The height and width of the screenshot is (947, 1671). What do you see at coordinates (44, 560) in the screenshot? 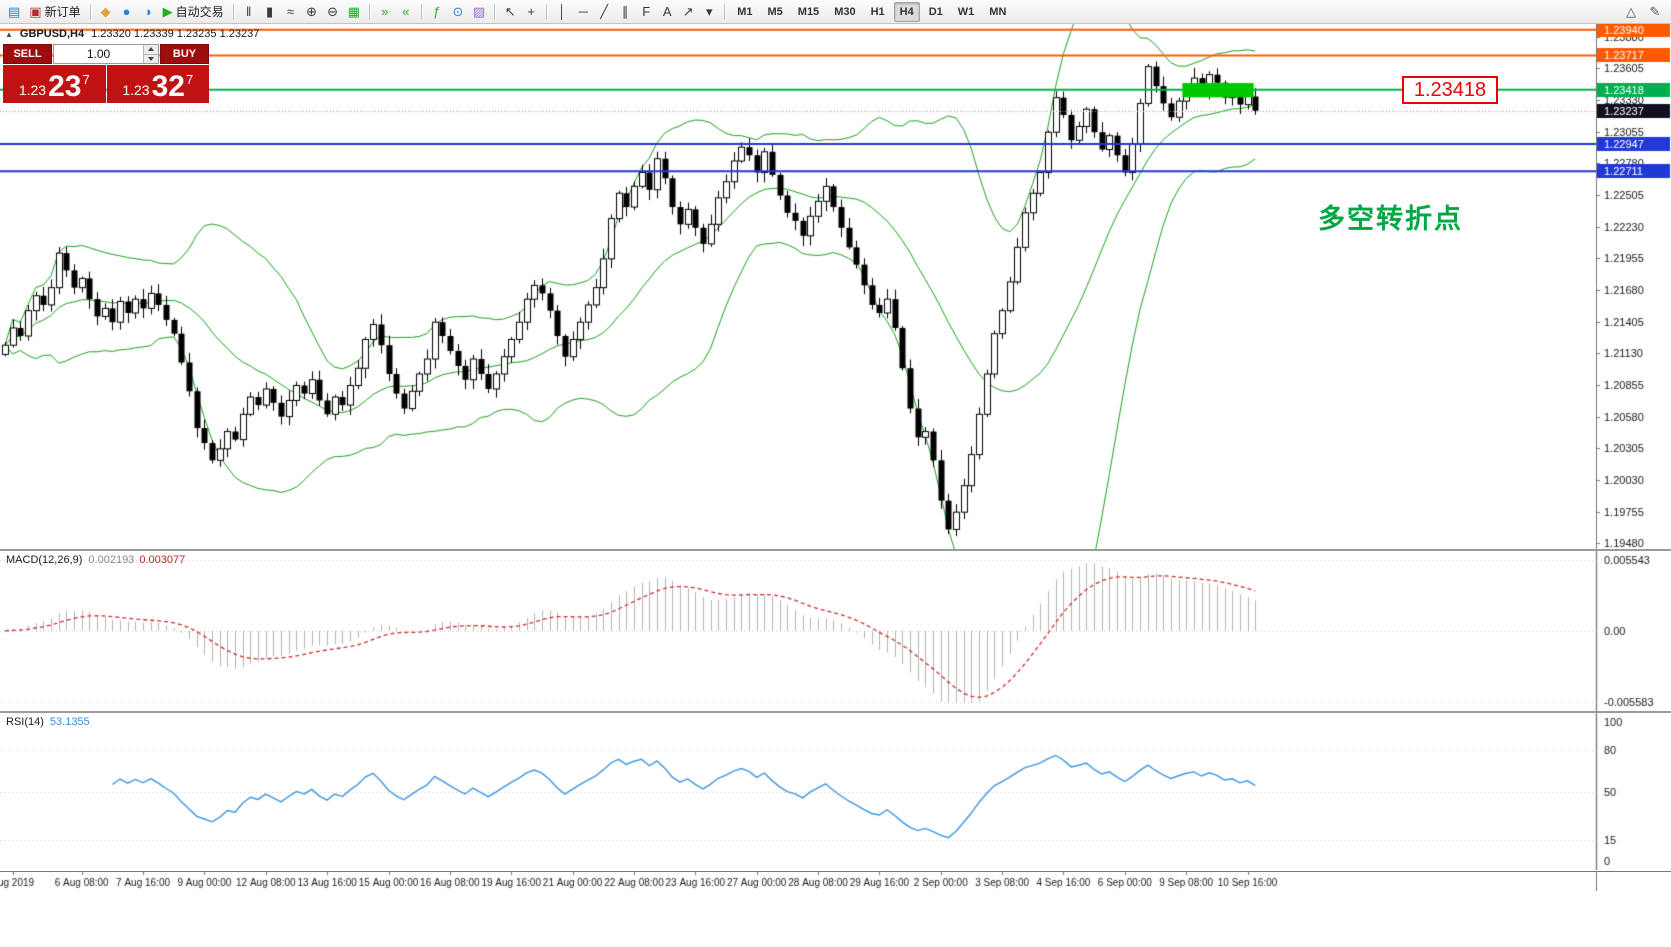
I see `macd-name: MACD(12,26,9)` at bounding box center [44, 560].